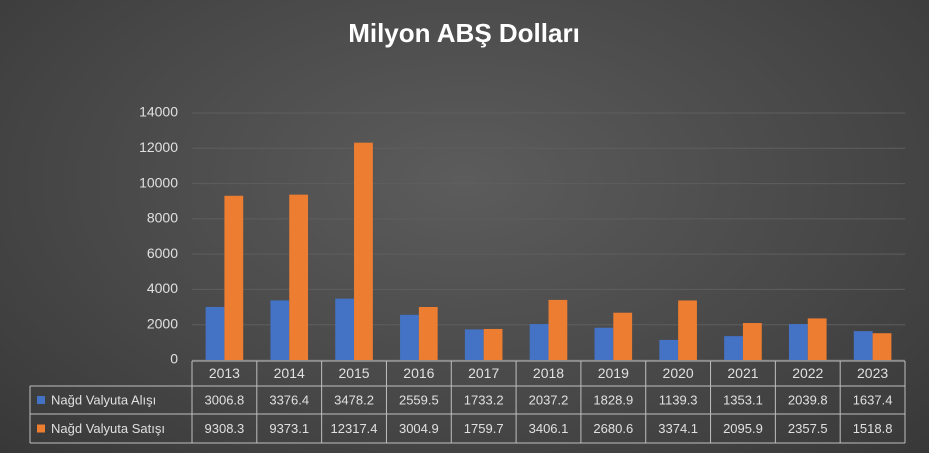  Describe the element at coordinates (354, 399) in the screenshot. I see `table-value: 3478.2` at that location.